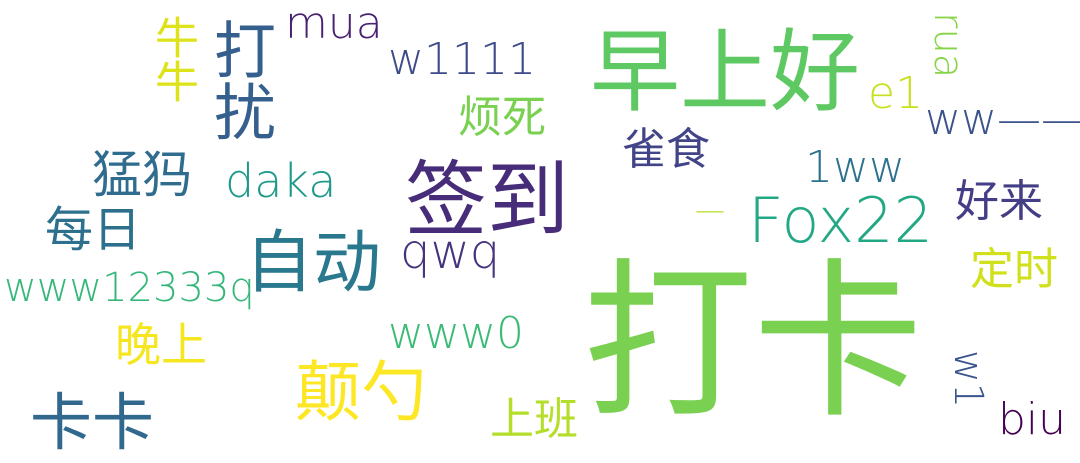  I want to click on word-wanshang: 晚上, so click(161, 345).